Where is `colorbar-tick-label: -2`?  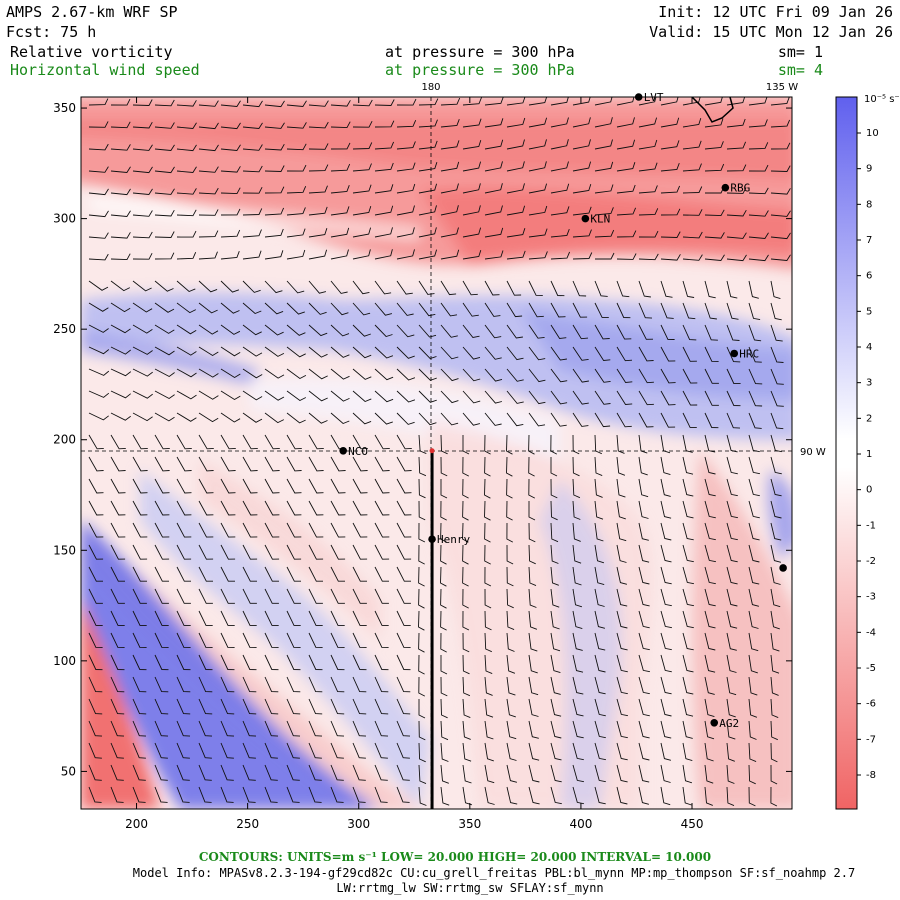 colorbar-tick-label: -2 is located at coordinates (871, 561).